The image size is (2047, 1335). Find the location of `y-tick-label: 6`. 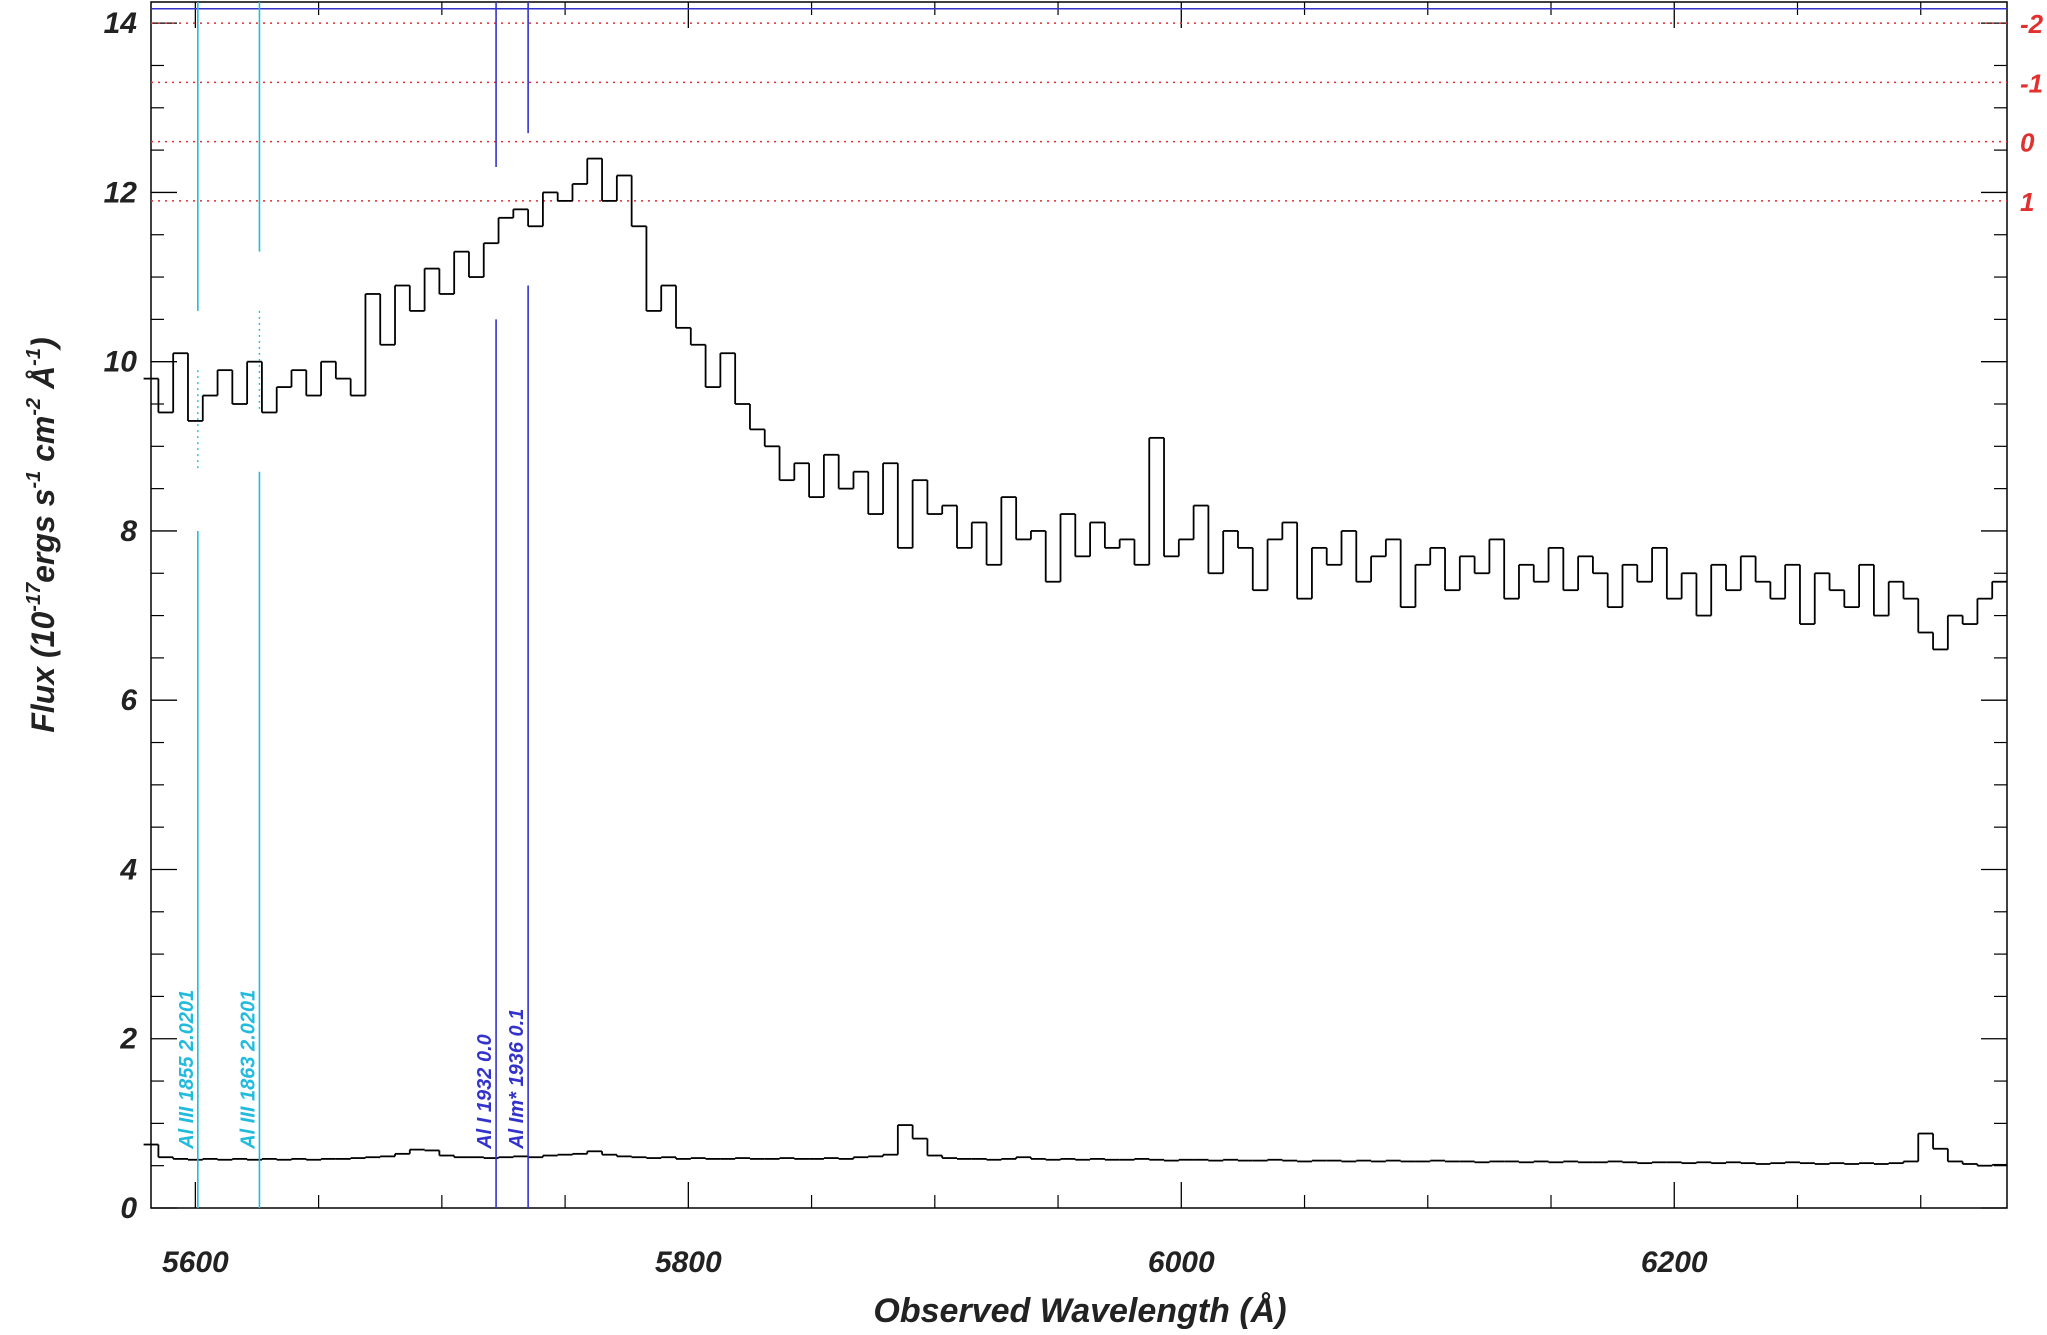

y-tick-label: 6 is located at coordinates (128, 700).